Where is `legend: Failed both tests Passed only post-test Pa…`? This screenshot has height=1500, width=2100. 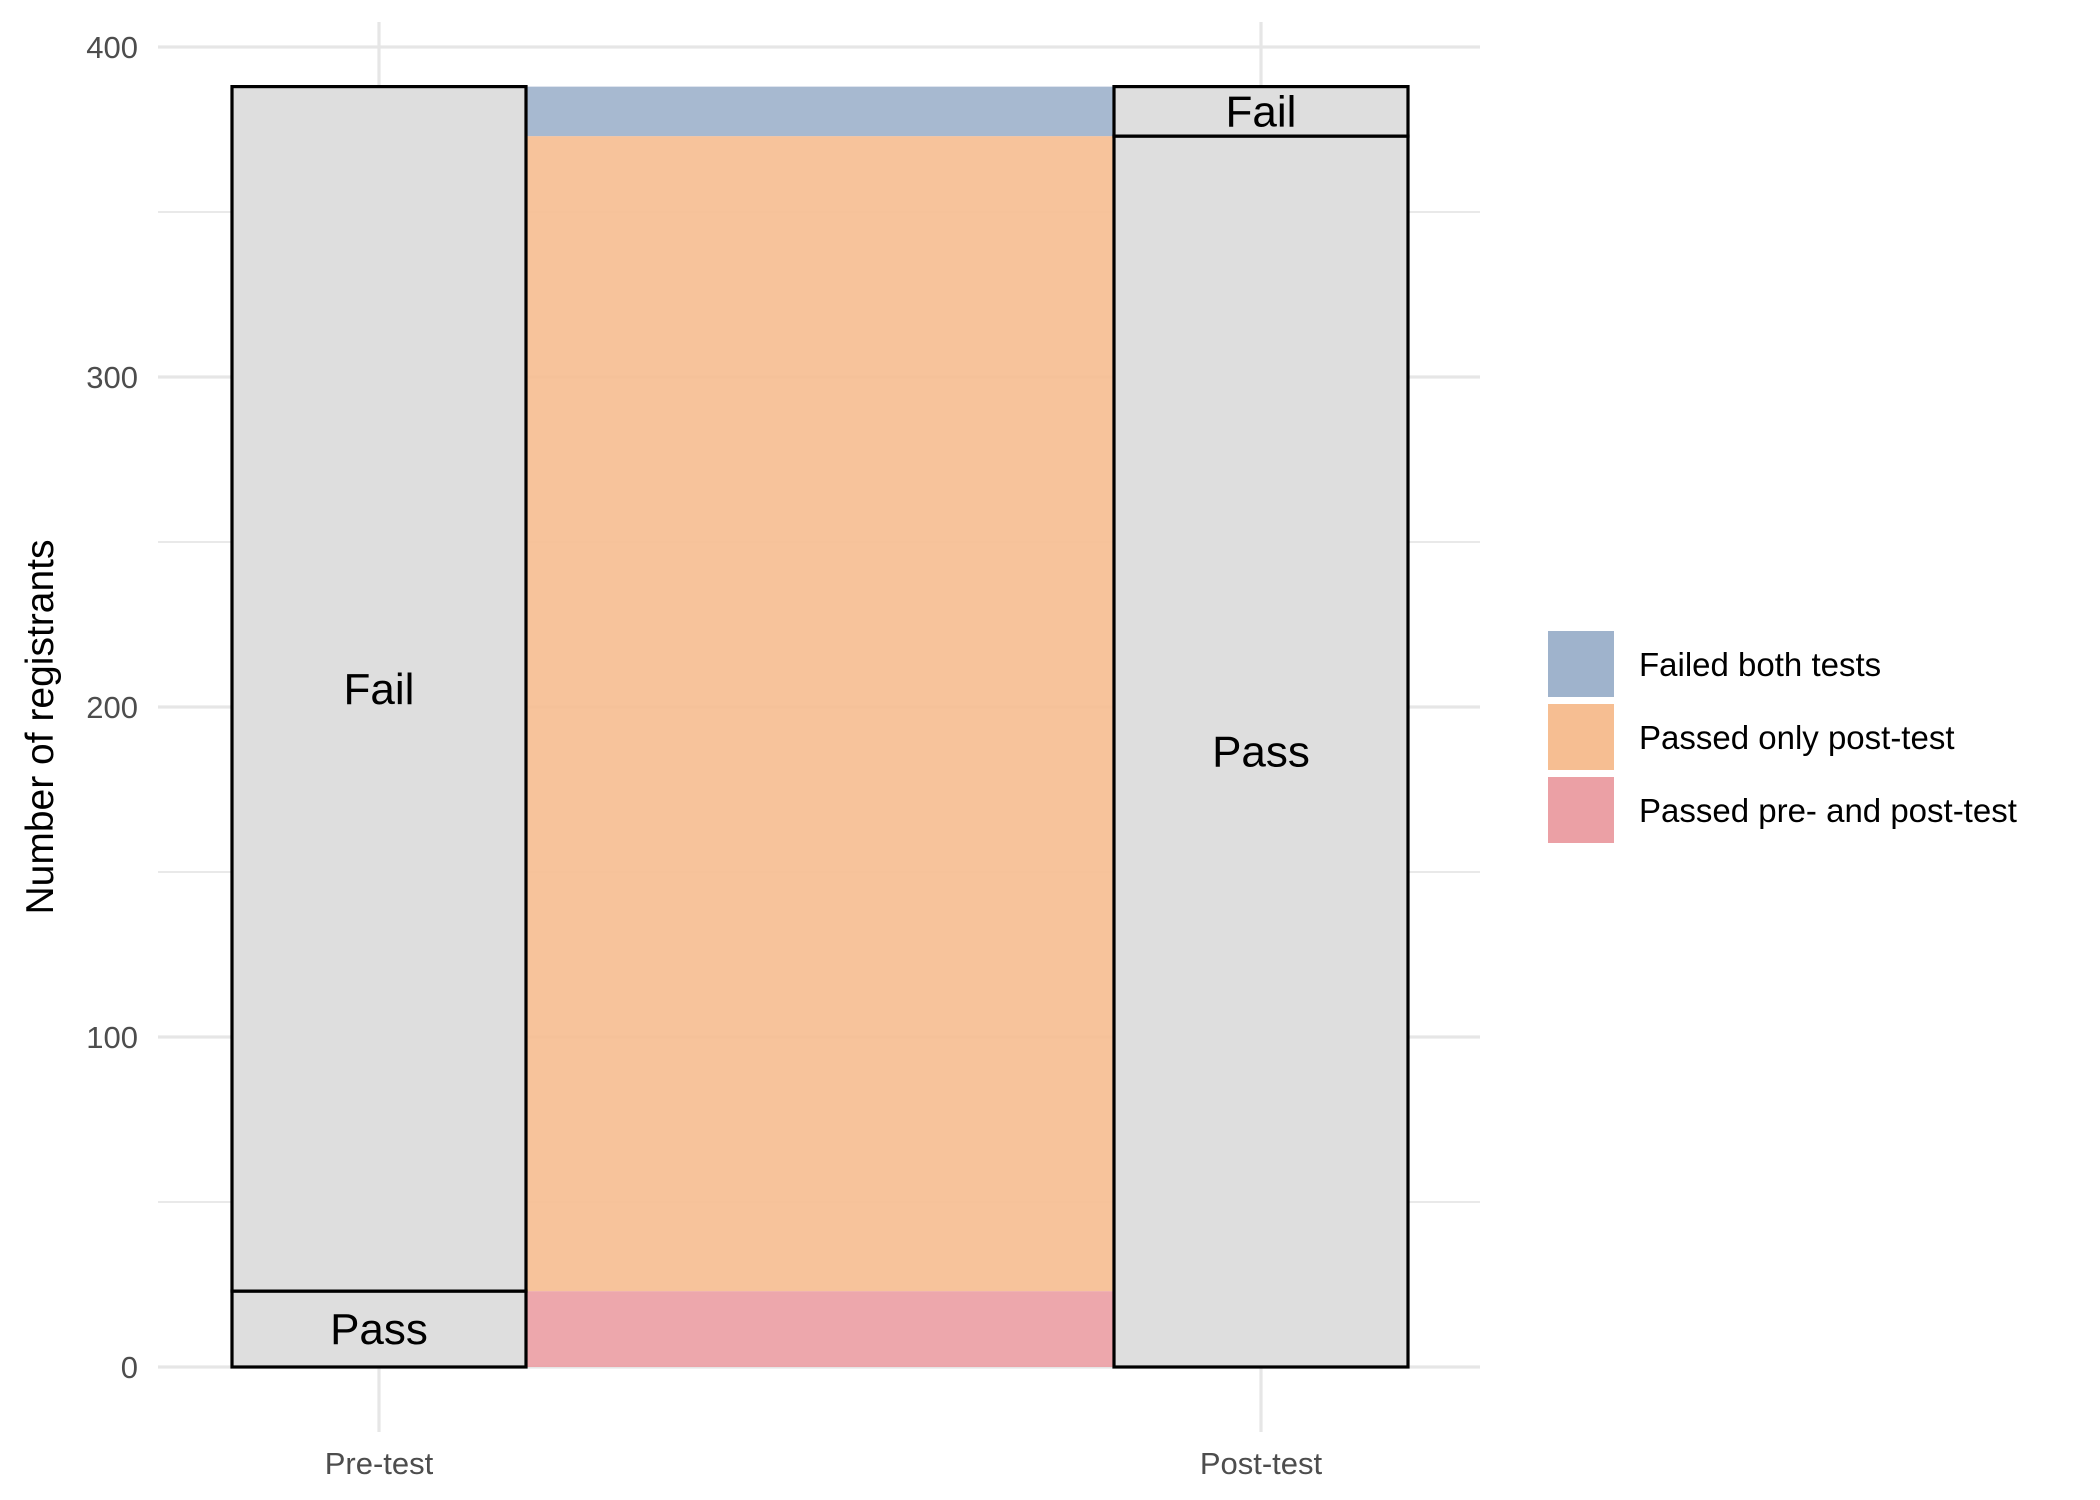
legend: Failed both tests Passed only post-test Pa… is located at coordinates (1782, 737).